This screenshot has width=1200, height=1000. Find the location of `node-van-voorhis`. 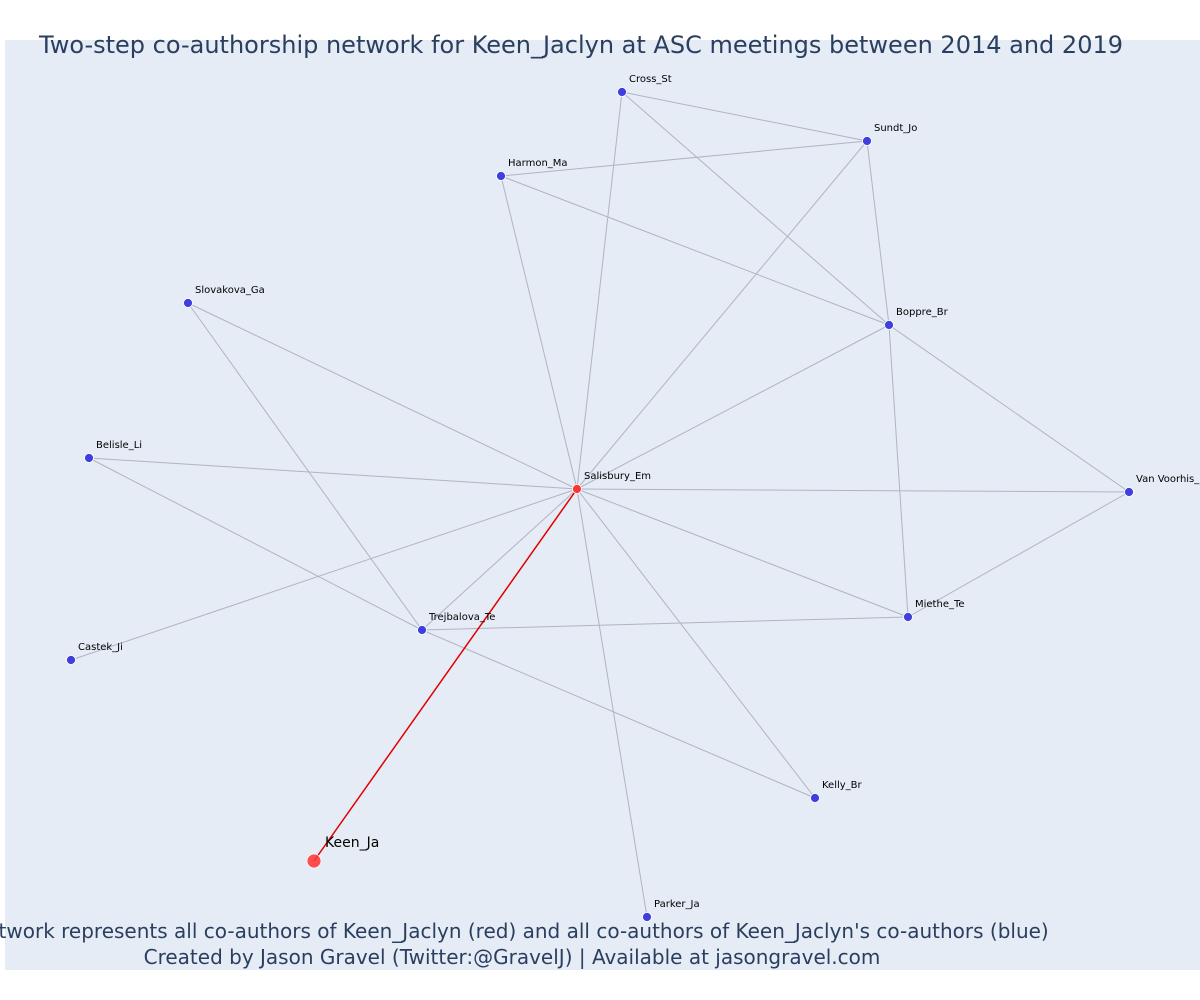

node-van-voorhis is located at coordinates (1129, 492).